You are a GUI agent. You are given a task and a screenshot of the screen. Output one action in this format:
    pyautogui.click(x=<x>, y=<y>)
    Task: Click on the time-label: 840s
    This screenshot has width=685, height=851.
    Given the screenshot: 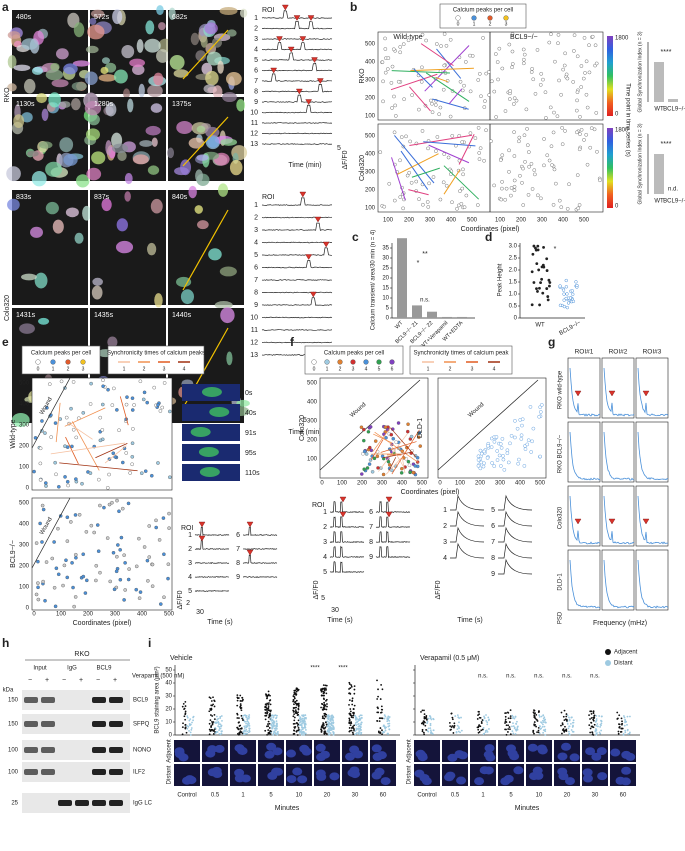 What is the action you would take?
    pyautogui.click(x=180, y=197)
    